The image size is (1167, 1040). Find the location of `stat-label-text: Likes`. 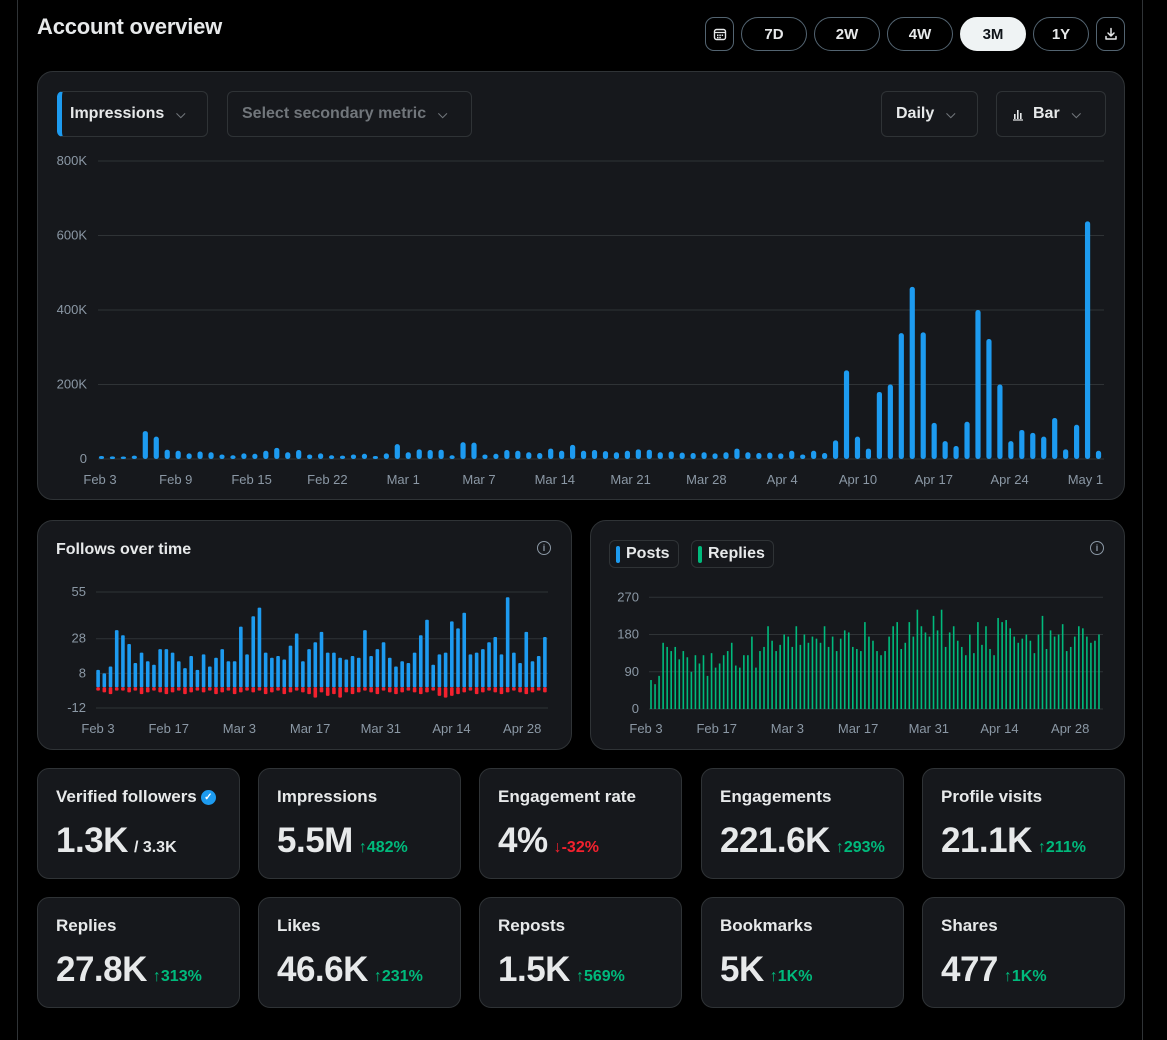

stat-label-text: Likes is located at coordinates (299, 925).